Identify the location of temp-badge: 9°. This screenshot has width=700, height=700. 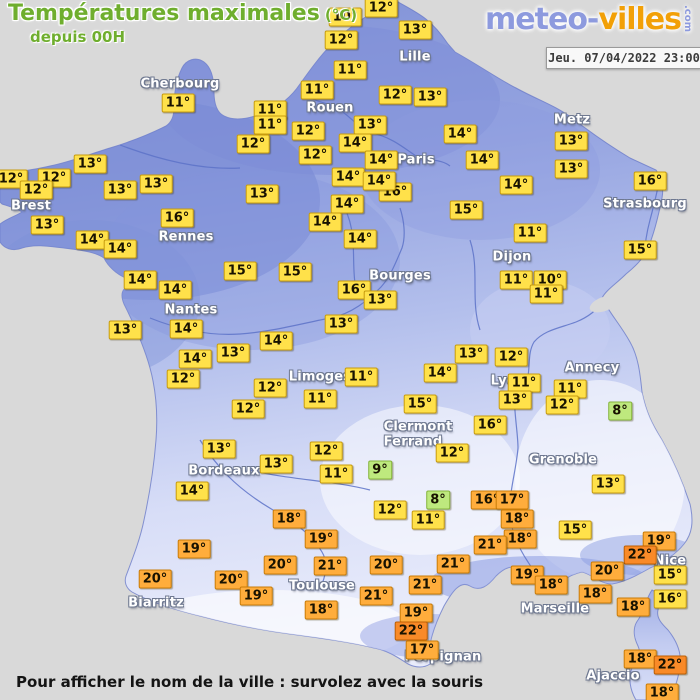
(380, 470).